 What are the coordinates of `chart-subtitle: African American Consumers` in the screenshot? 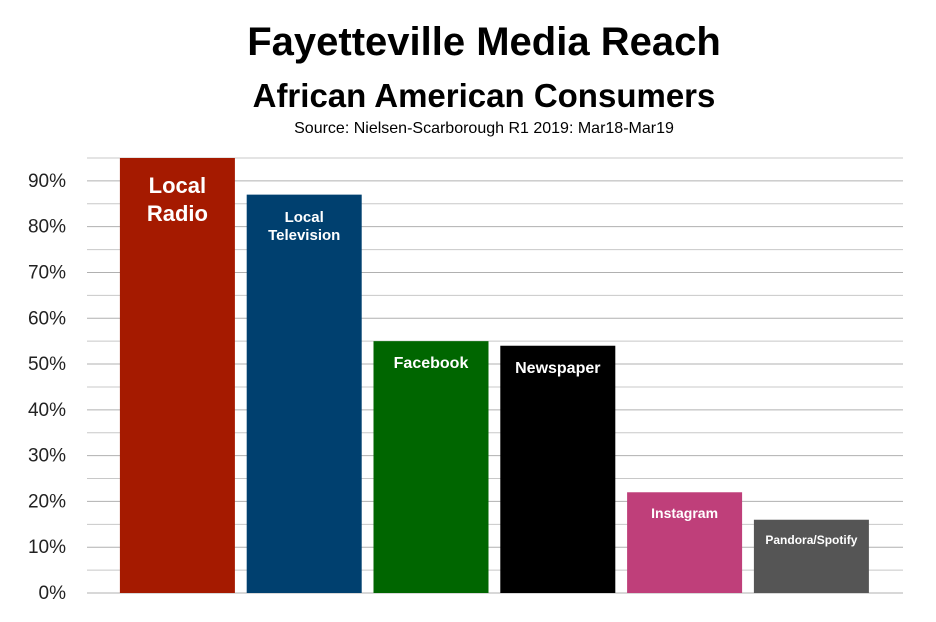 It's located at (484, 95).